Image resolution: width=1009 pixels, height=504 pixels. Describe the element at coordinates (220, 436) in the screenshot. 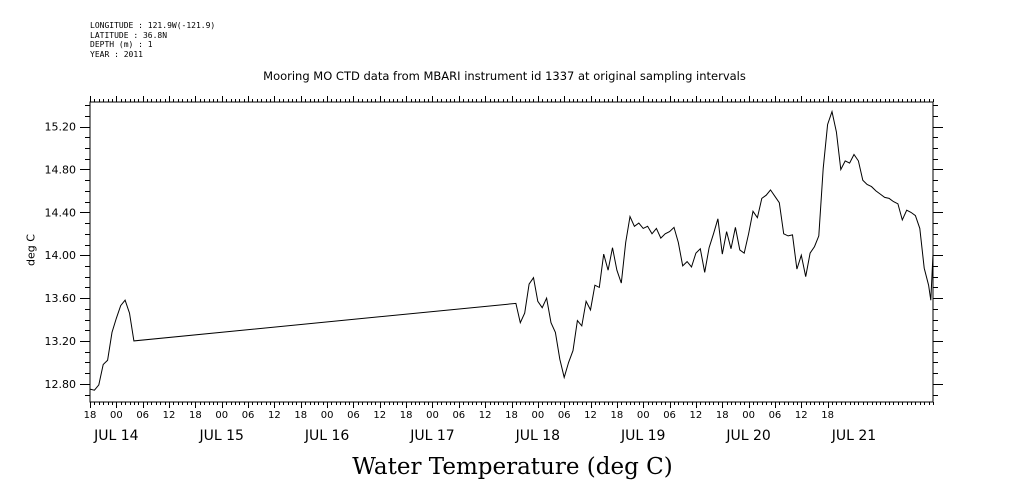

I see `x-day-label: JUL 15` at that location.